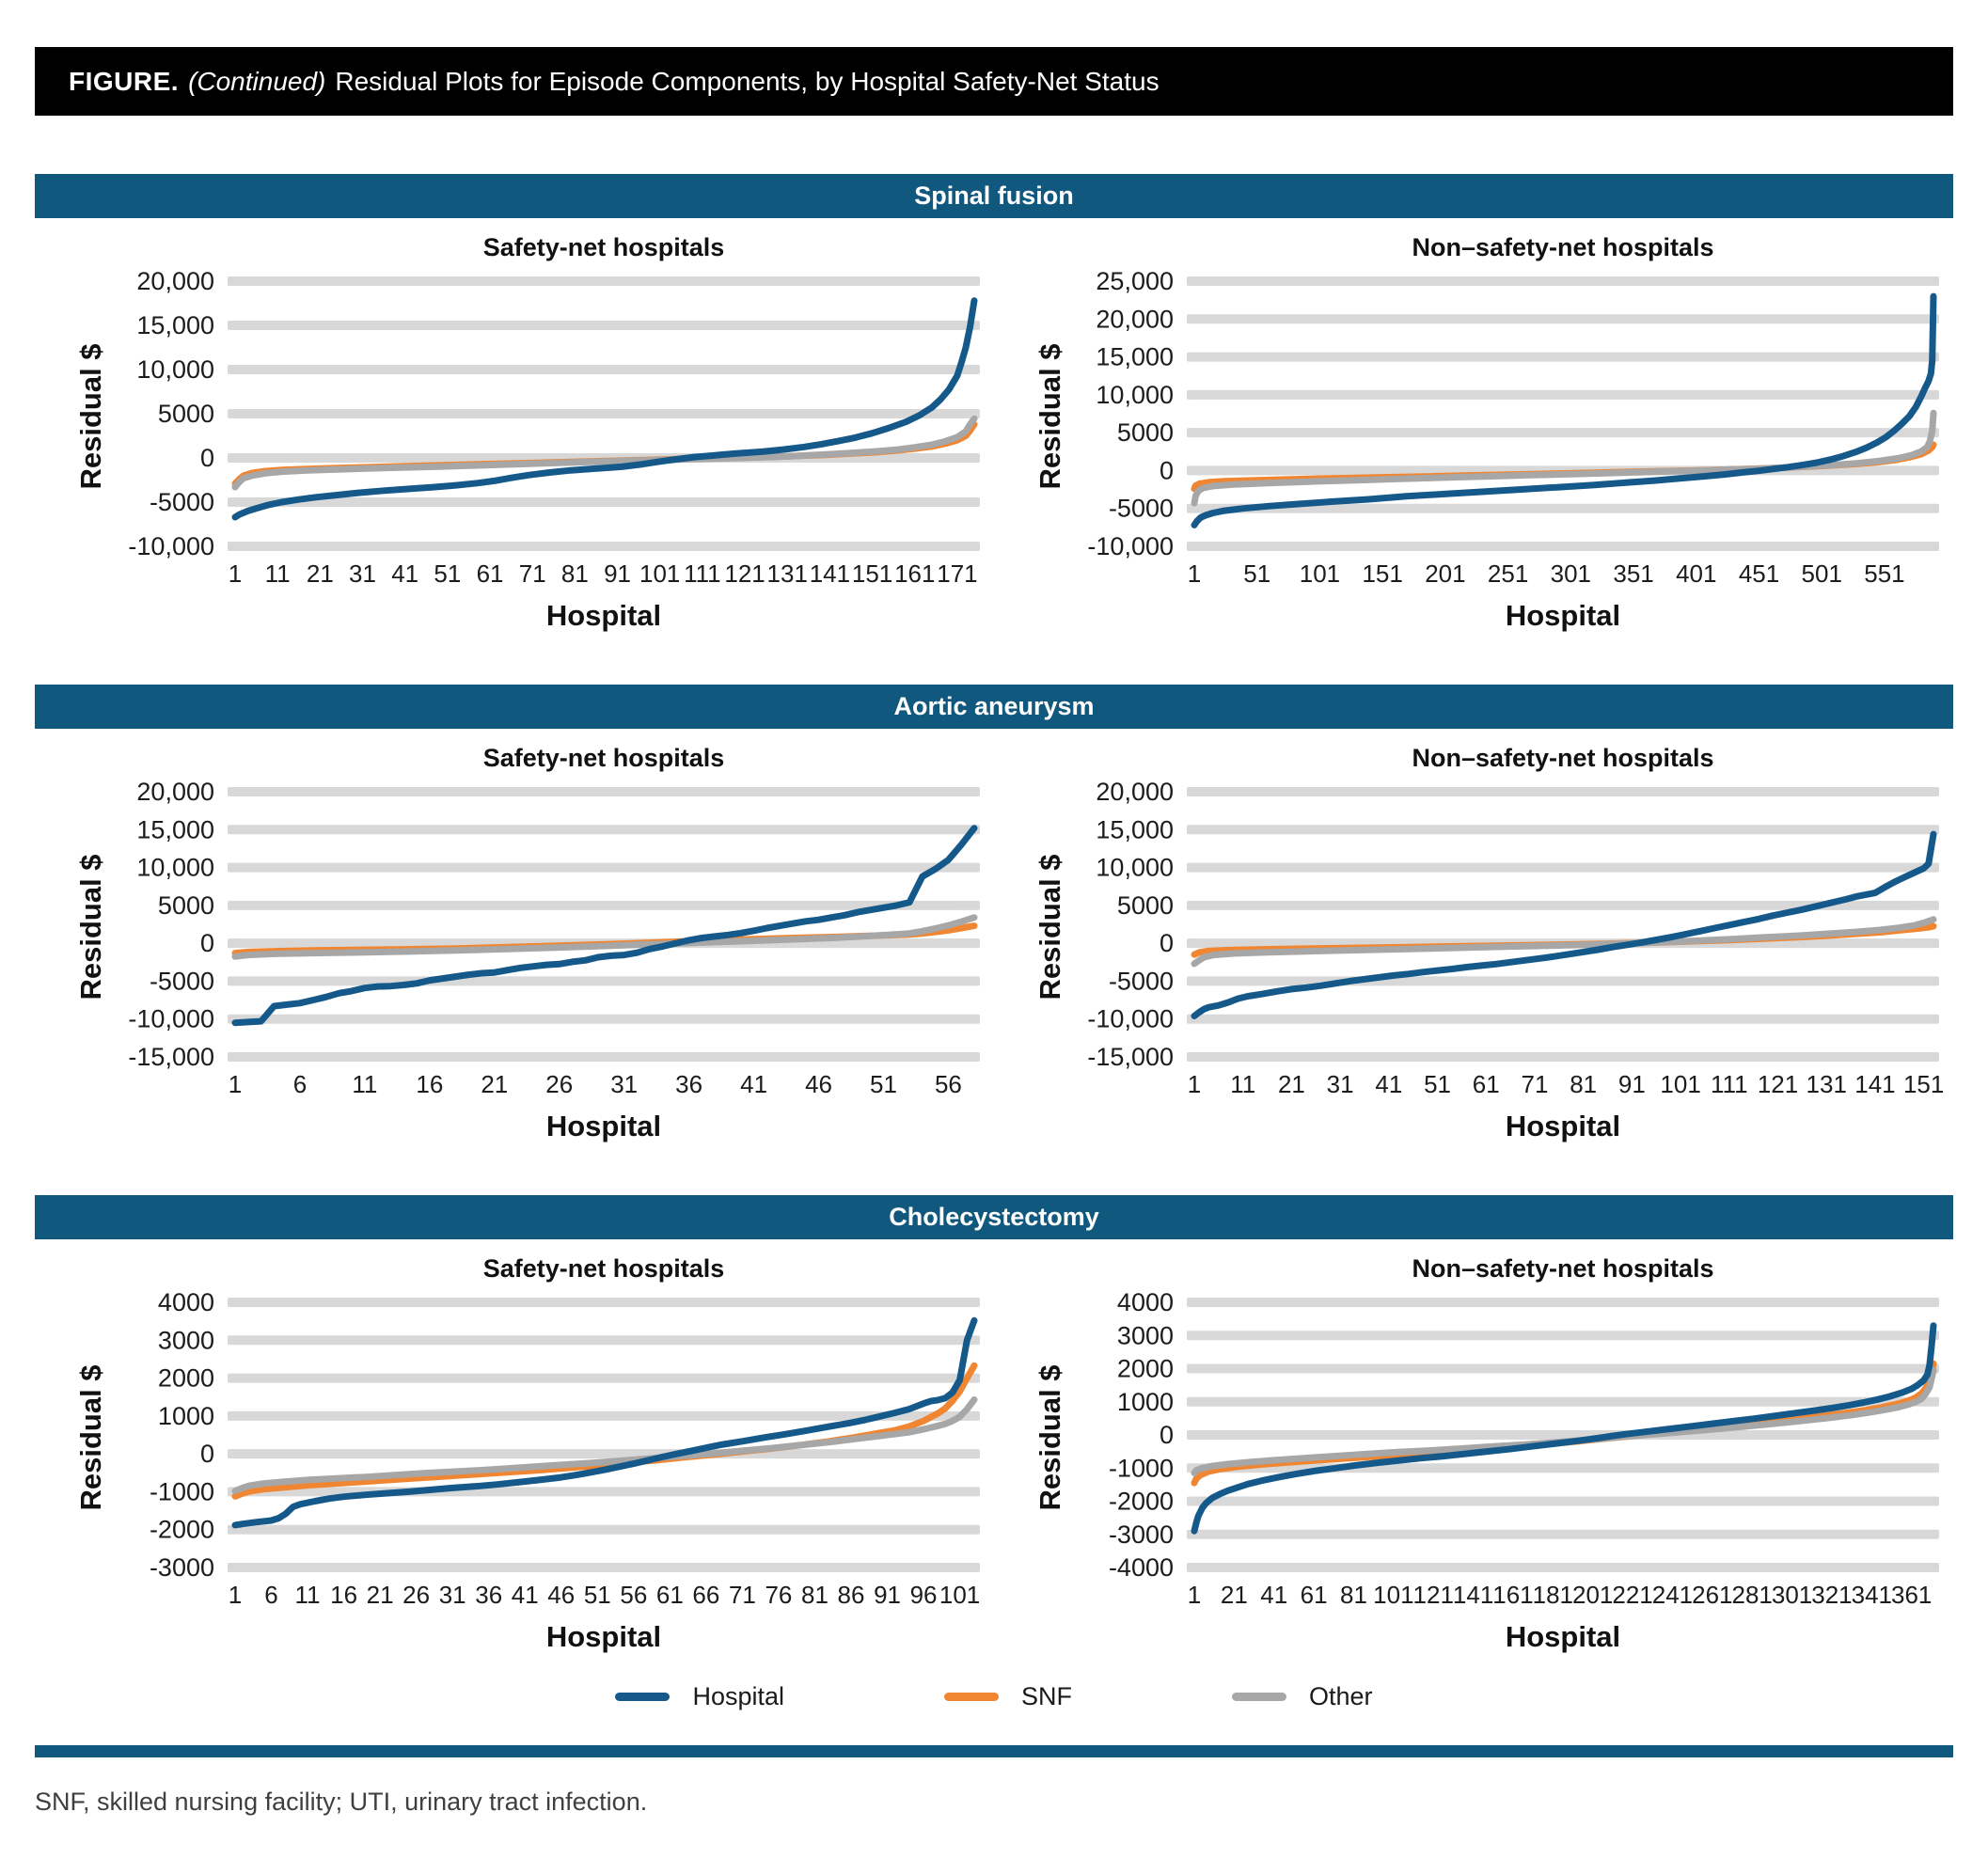 The image size is (1988, 1859). What do you see at coordinates (1632, 1084) in the screenshot?
I see `x-tick-label: 91` at bounding box center [1632, 1084].